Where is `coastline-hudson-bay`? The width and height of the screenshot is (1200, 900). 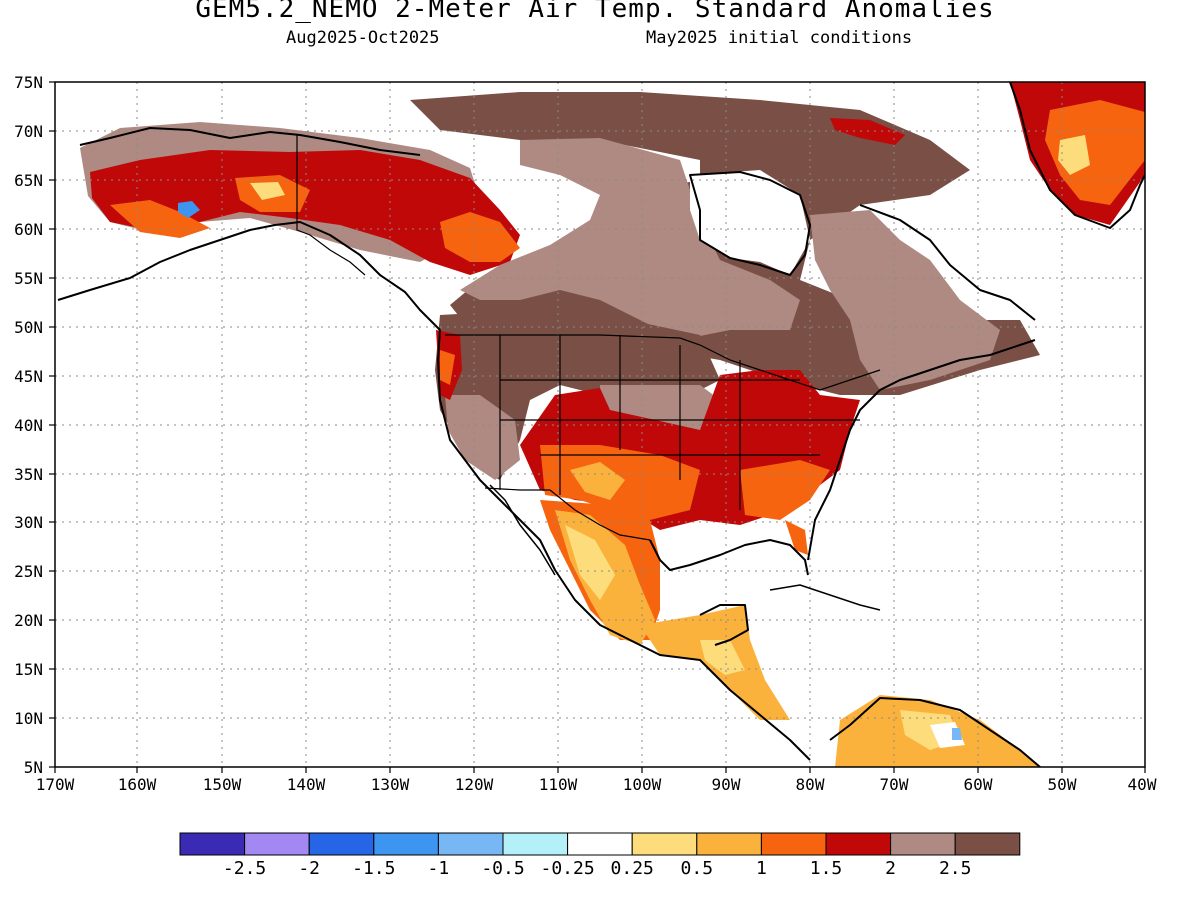 coastline-hudson-bay is located at coordinates (750, 223).